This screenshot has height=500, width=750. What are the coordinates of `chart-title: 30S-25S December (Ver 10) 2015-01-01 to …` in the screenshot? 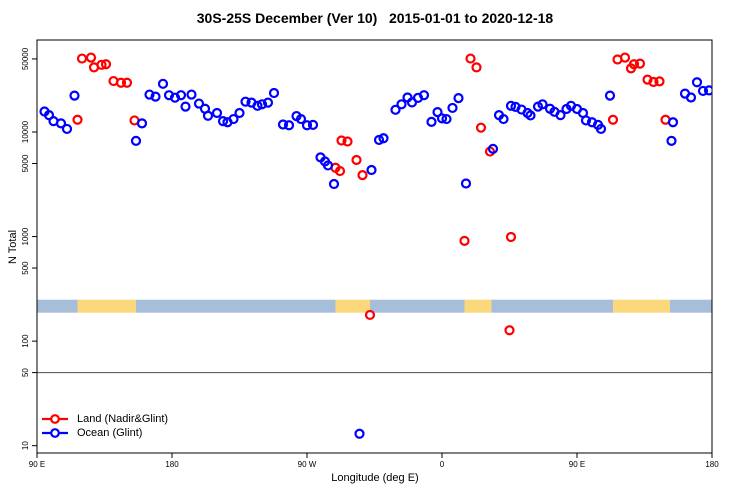 It's located at (375, 18).